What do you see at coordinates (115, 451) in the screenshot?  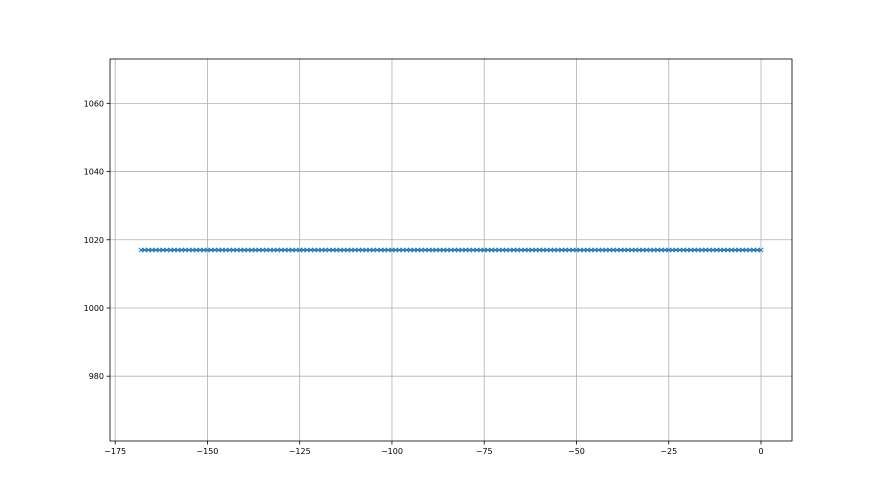 I see `x-tick-label: −175` at bounding box center [115, 451].